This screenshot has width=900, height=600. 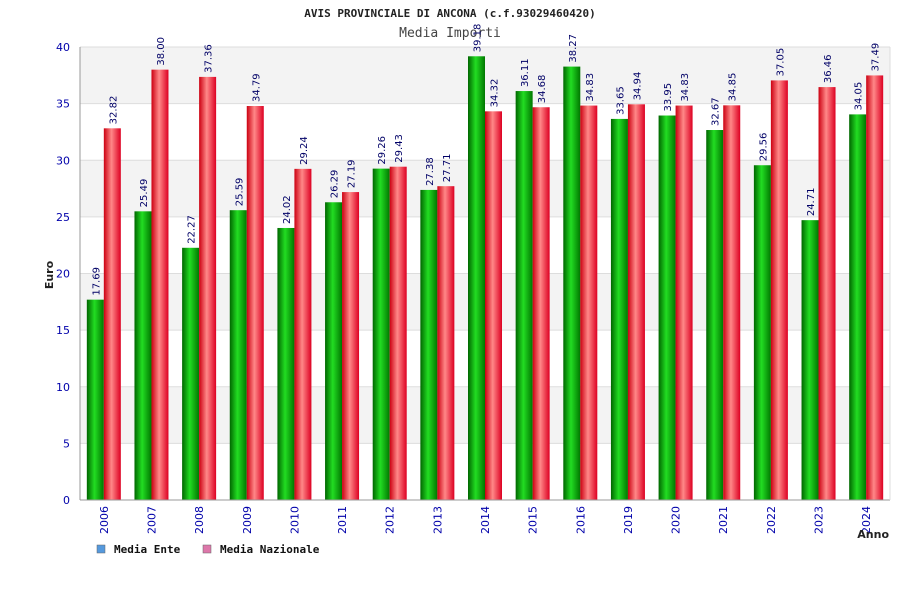 I want to click on x-tick-label: 2022, so click(x=771, y=520).